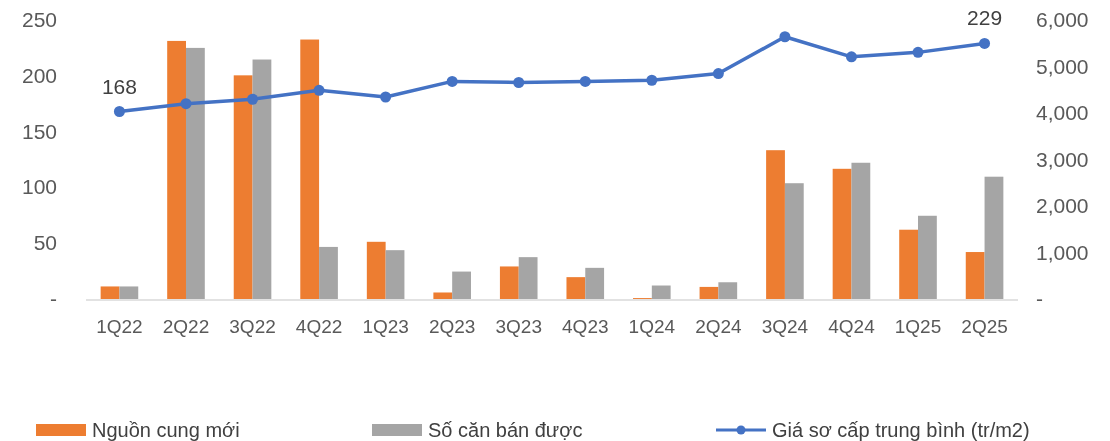 Image resolution: width=1110 pixels, height=441 pixels. Describe the element at coordinates (186, 326) in the screenshot. I see `x-tick-label: 2Q22` at that location.